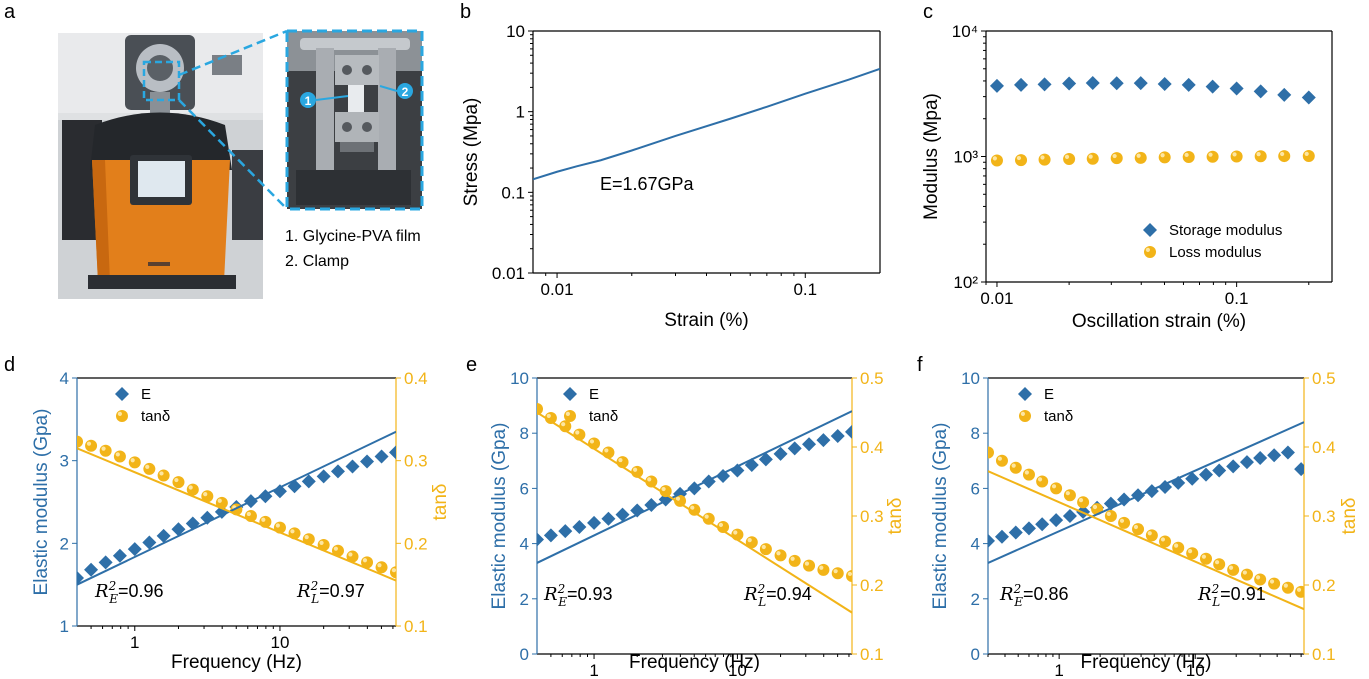 The image size is (1369, 679). I want to click on x-tick-label-b: 0.1, so click(805, 289).